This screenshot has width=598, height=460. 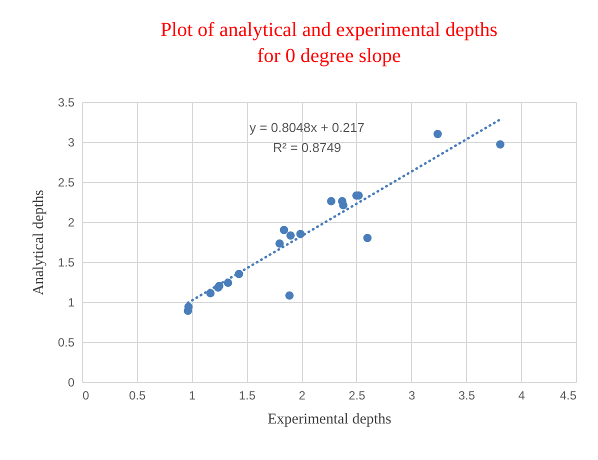 I want to click on y-tick-label: 0, so click(x=71, y=383).